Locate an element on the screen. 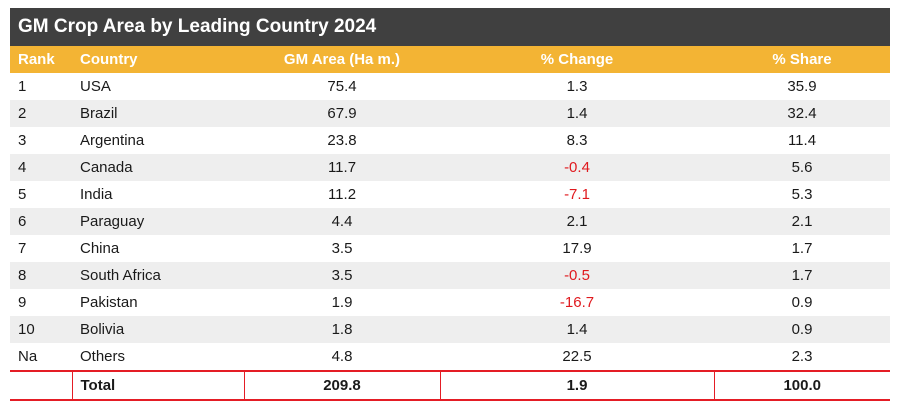 The height and width of the screenshot is (408, 899). total-area: 209.8 is located at coordinates (341, 385).